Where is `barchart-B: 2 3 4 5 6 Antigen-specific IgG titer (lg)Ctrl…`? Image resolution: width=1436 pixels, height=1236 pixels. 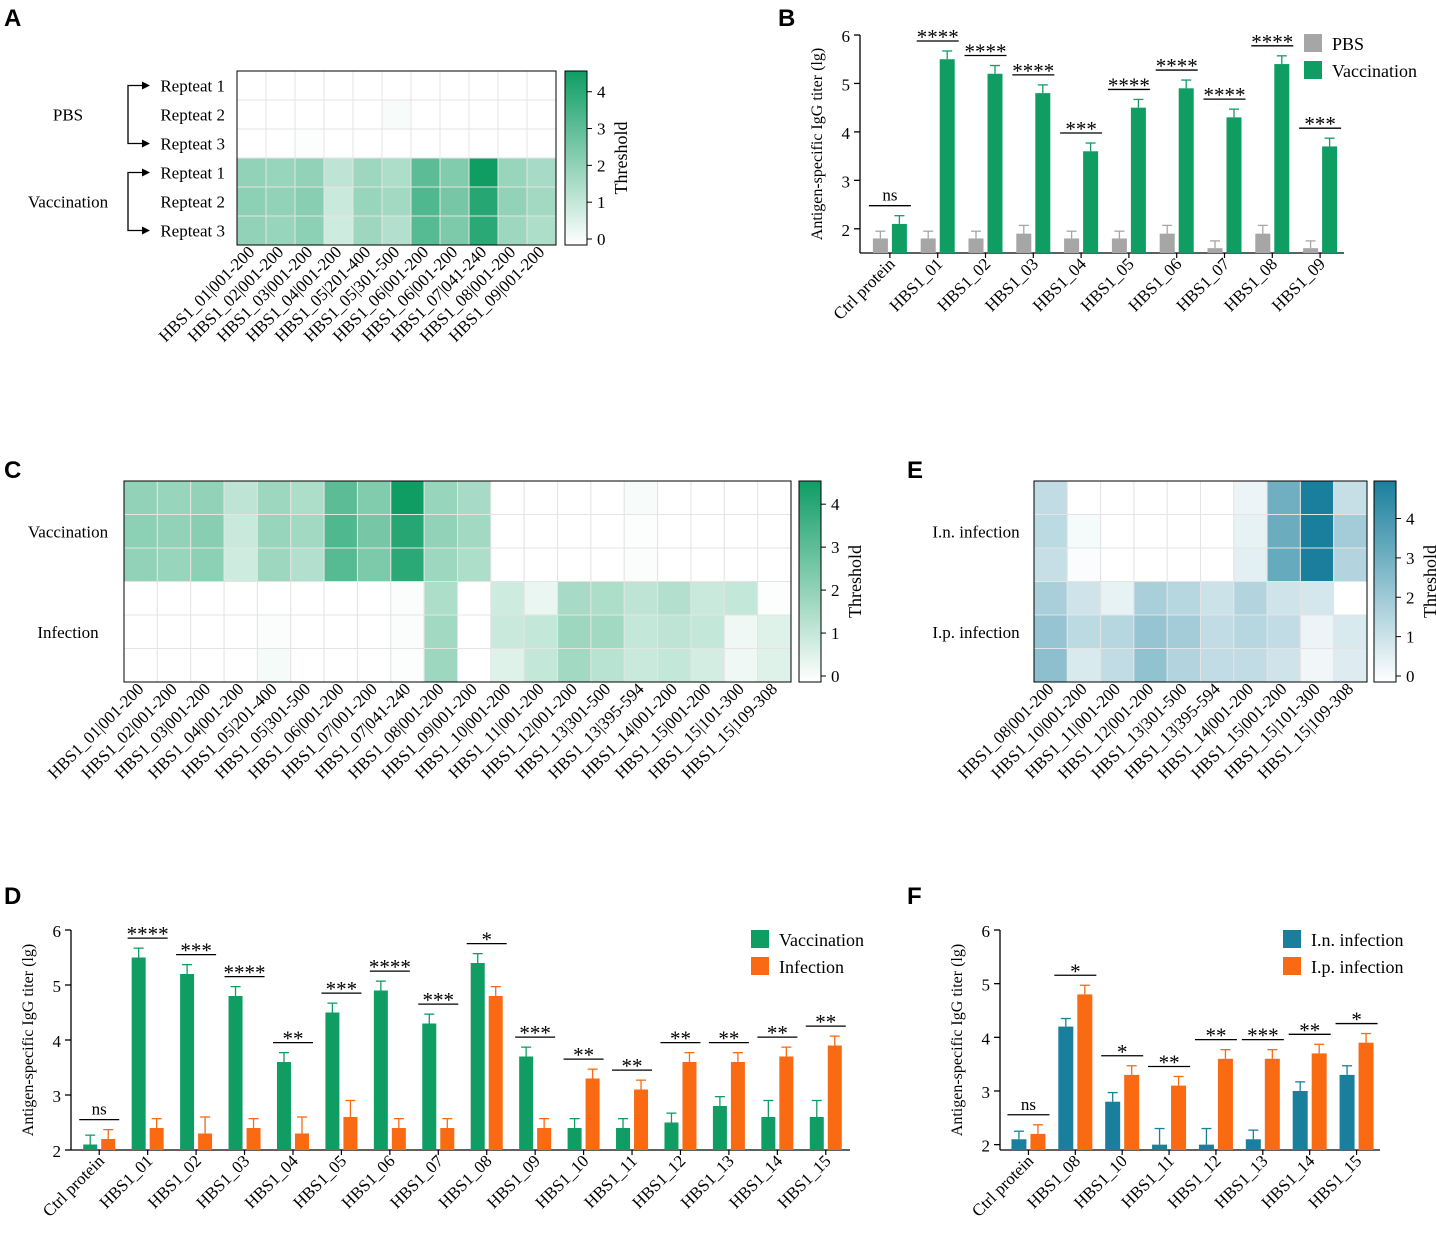
barchart-B: 2 3 4 5 6 Antigen-specific IgG titer (lg)Ctrl… is located at coordinates (1113, 174).